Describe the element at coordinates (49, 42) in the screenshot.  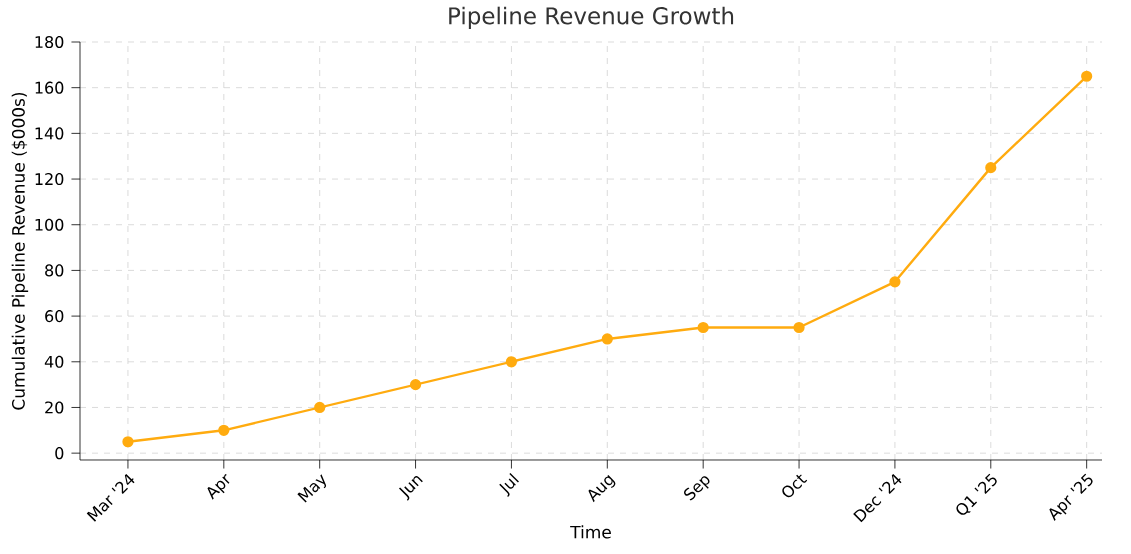
I see `y-tick-label: 180` at that location.